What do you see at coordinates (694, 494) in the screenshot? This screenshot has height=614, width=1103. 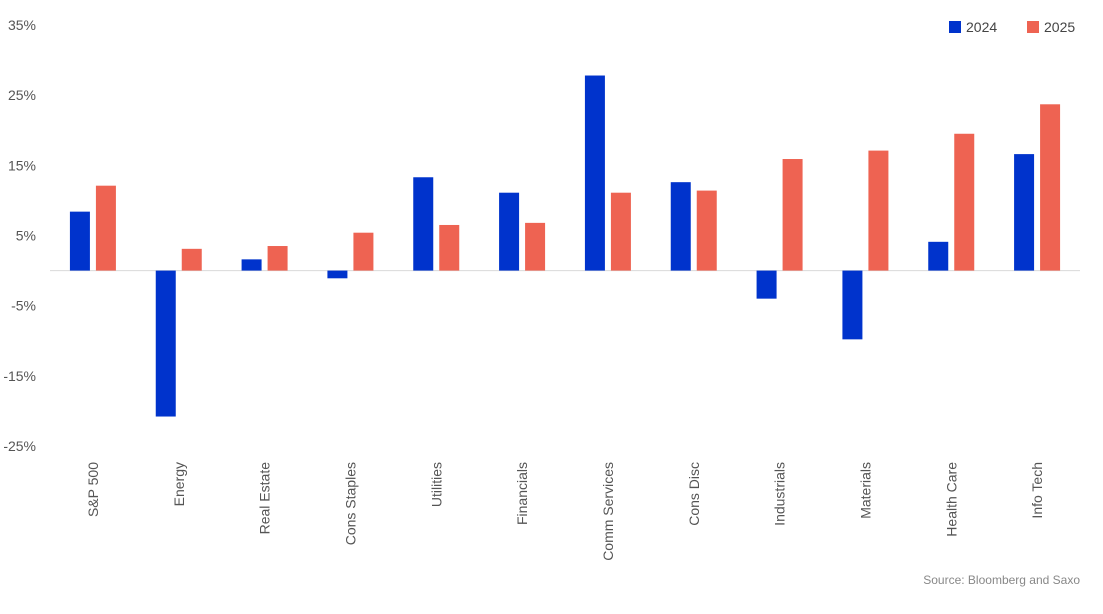 I see `x-tick-label: Cons Disc` at bounding box center [694, 494].